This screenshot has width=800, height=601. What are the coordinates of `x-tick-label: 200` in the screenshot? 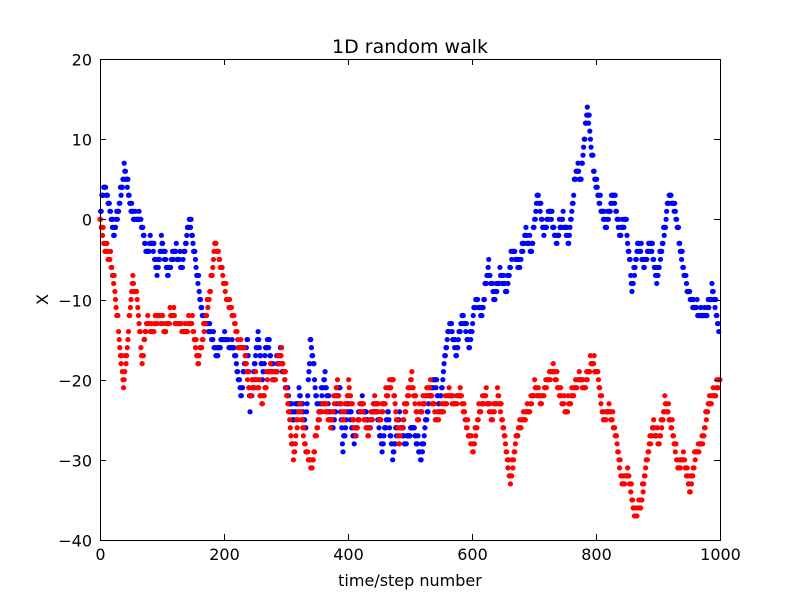 It's located at (224, 554).